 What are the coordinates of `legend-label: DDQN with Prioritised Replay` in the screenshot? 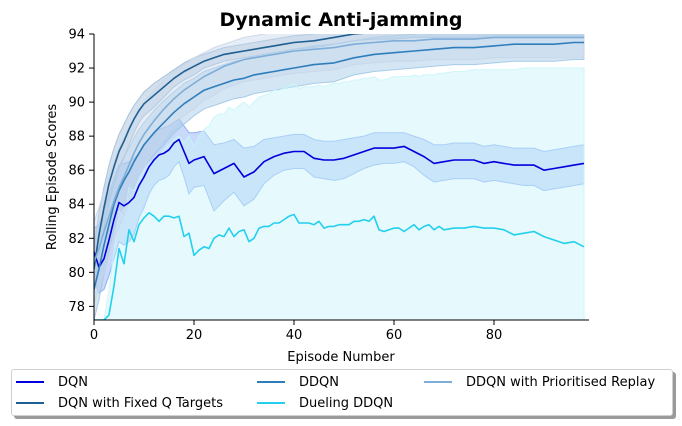 It's located at (561, 382).